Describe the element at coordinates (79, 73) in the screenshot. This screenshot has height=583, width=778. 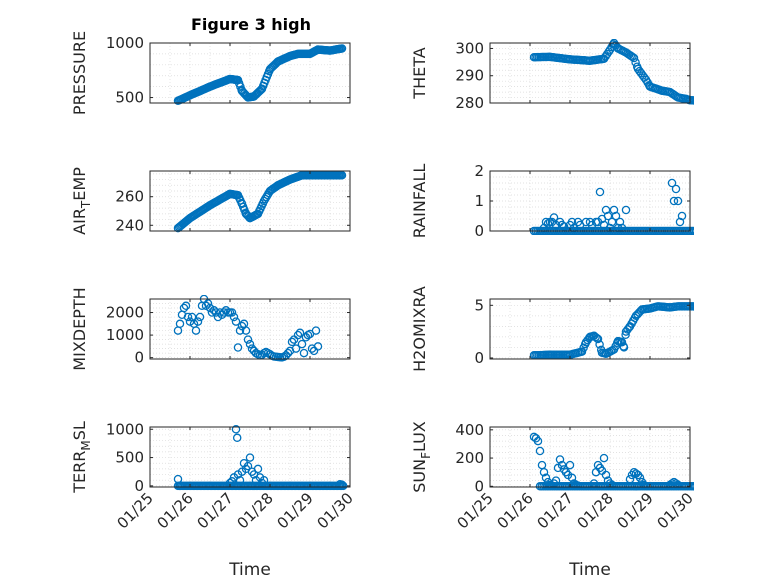
I see `y-axis-label: PRESSURE` at that location.